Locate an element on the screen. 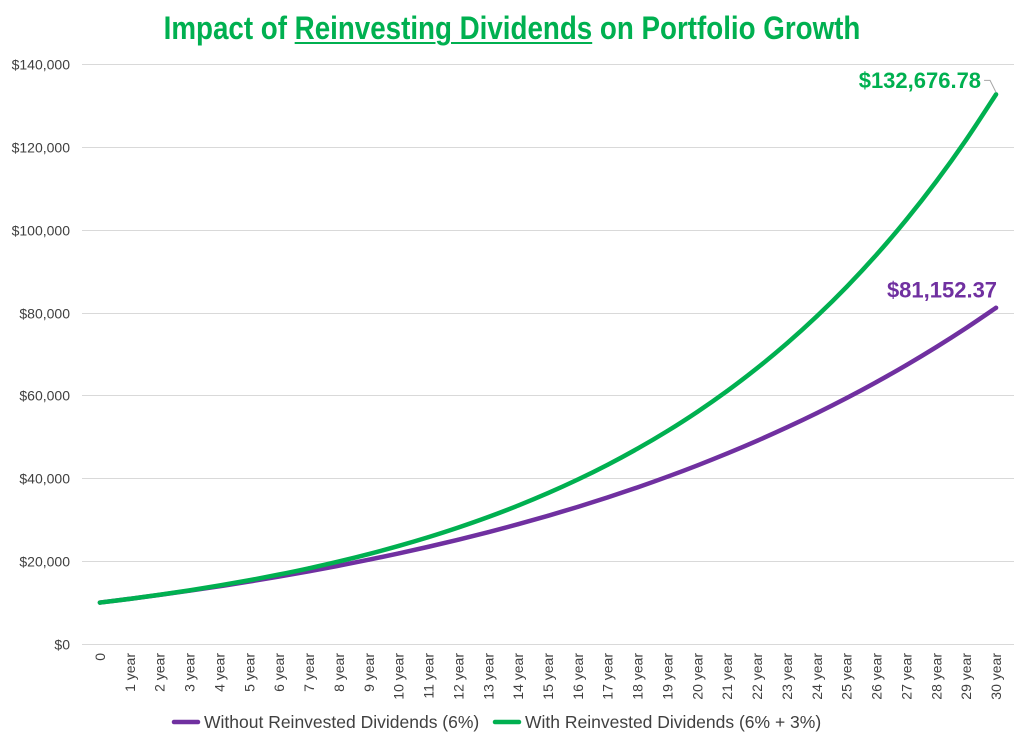 The height and width of the screenshot is (746, 1024). x-tick-label: 5 year is located at coordinates (249, 672).